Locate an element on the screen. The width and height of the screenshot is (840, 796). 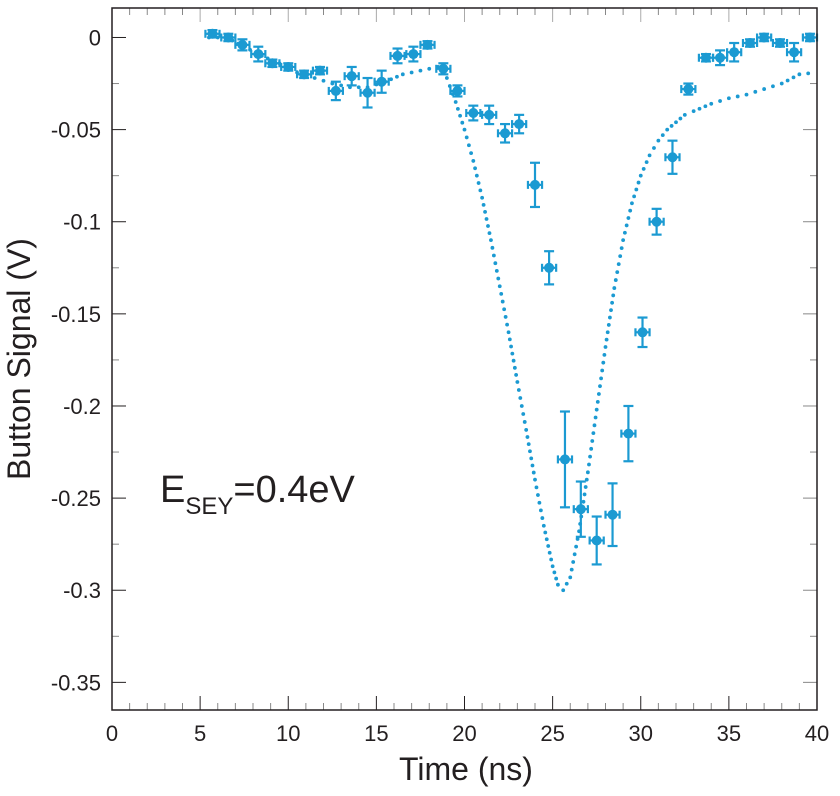
x-tick-label: 40 is located at coordinates (817, 733).